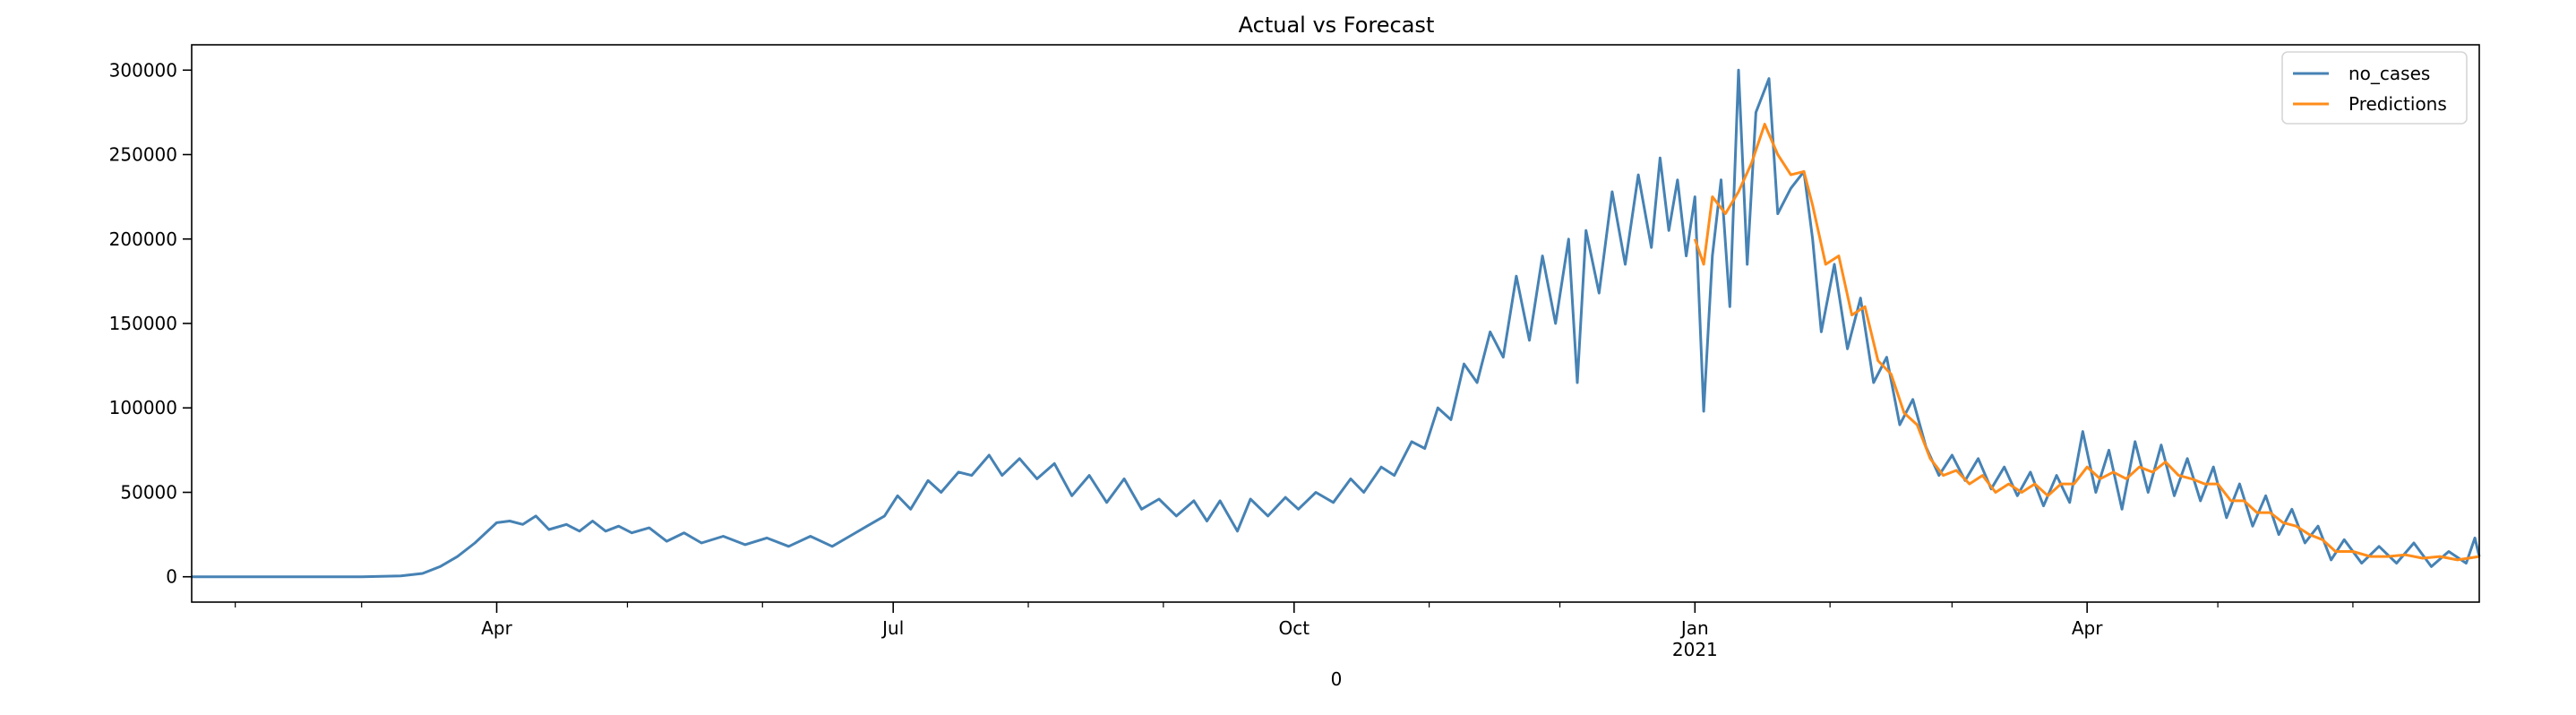 This screenshot has width=2576, height=715. Describe the element at coordinates (1337, 679) in the screenshot. I see `x-axis-label: 0` at that location.